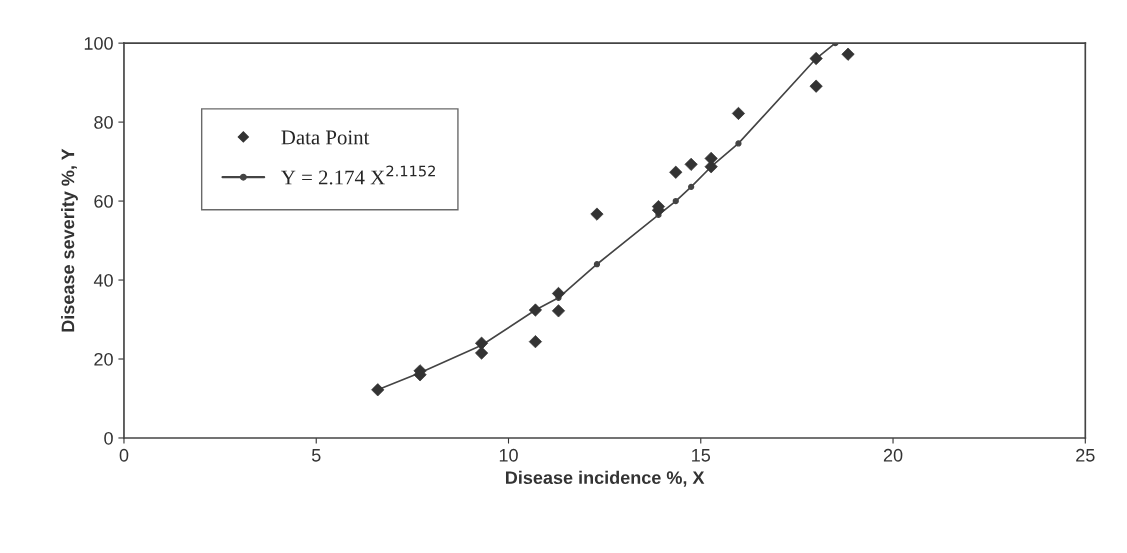 The width and height of the screenshot is (1127, 553). Describe the element at coordinates (701, 455) in the screenshot. I see `x-tick-label: 15` at that location.